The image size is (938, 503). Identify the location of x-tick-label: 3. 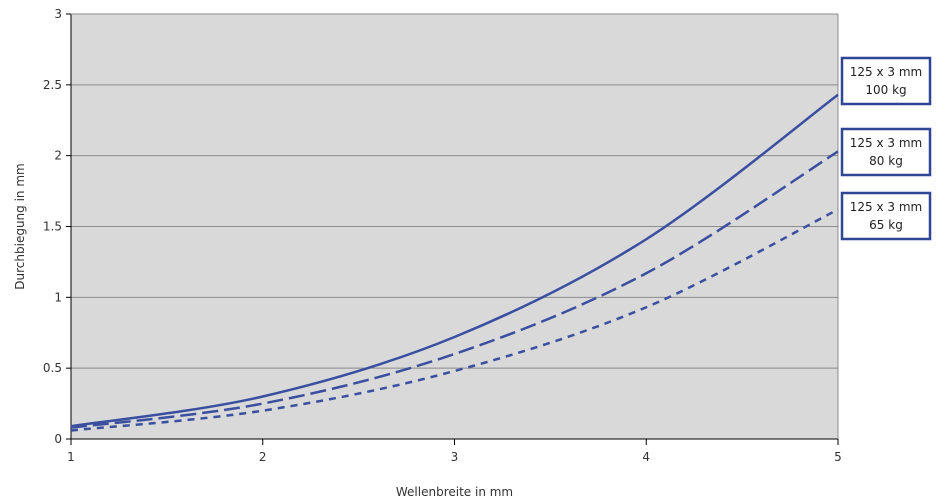
(455, 457).